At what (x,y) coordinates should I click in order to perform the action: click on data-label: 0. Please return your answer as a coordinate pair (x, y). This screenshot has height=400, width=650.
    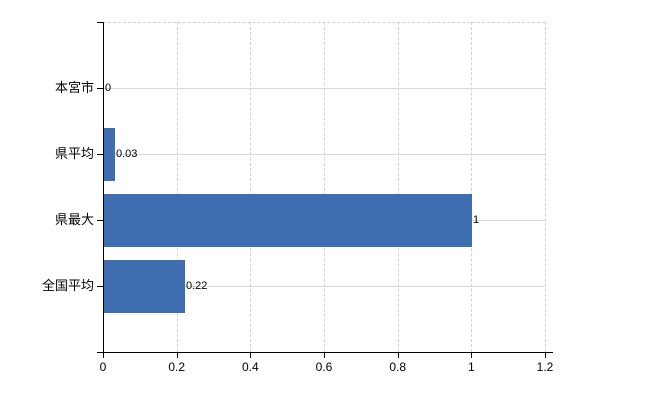
    Looking at the image, I should click on (108, 88).